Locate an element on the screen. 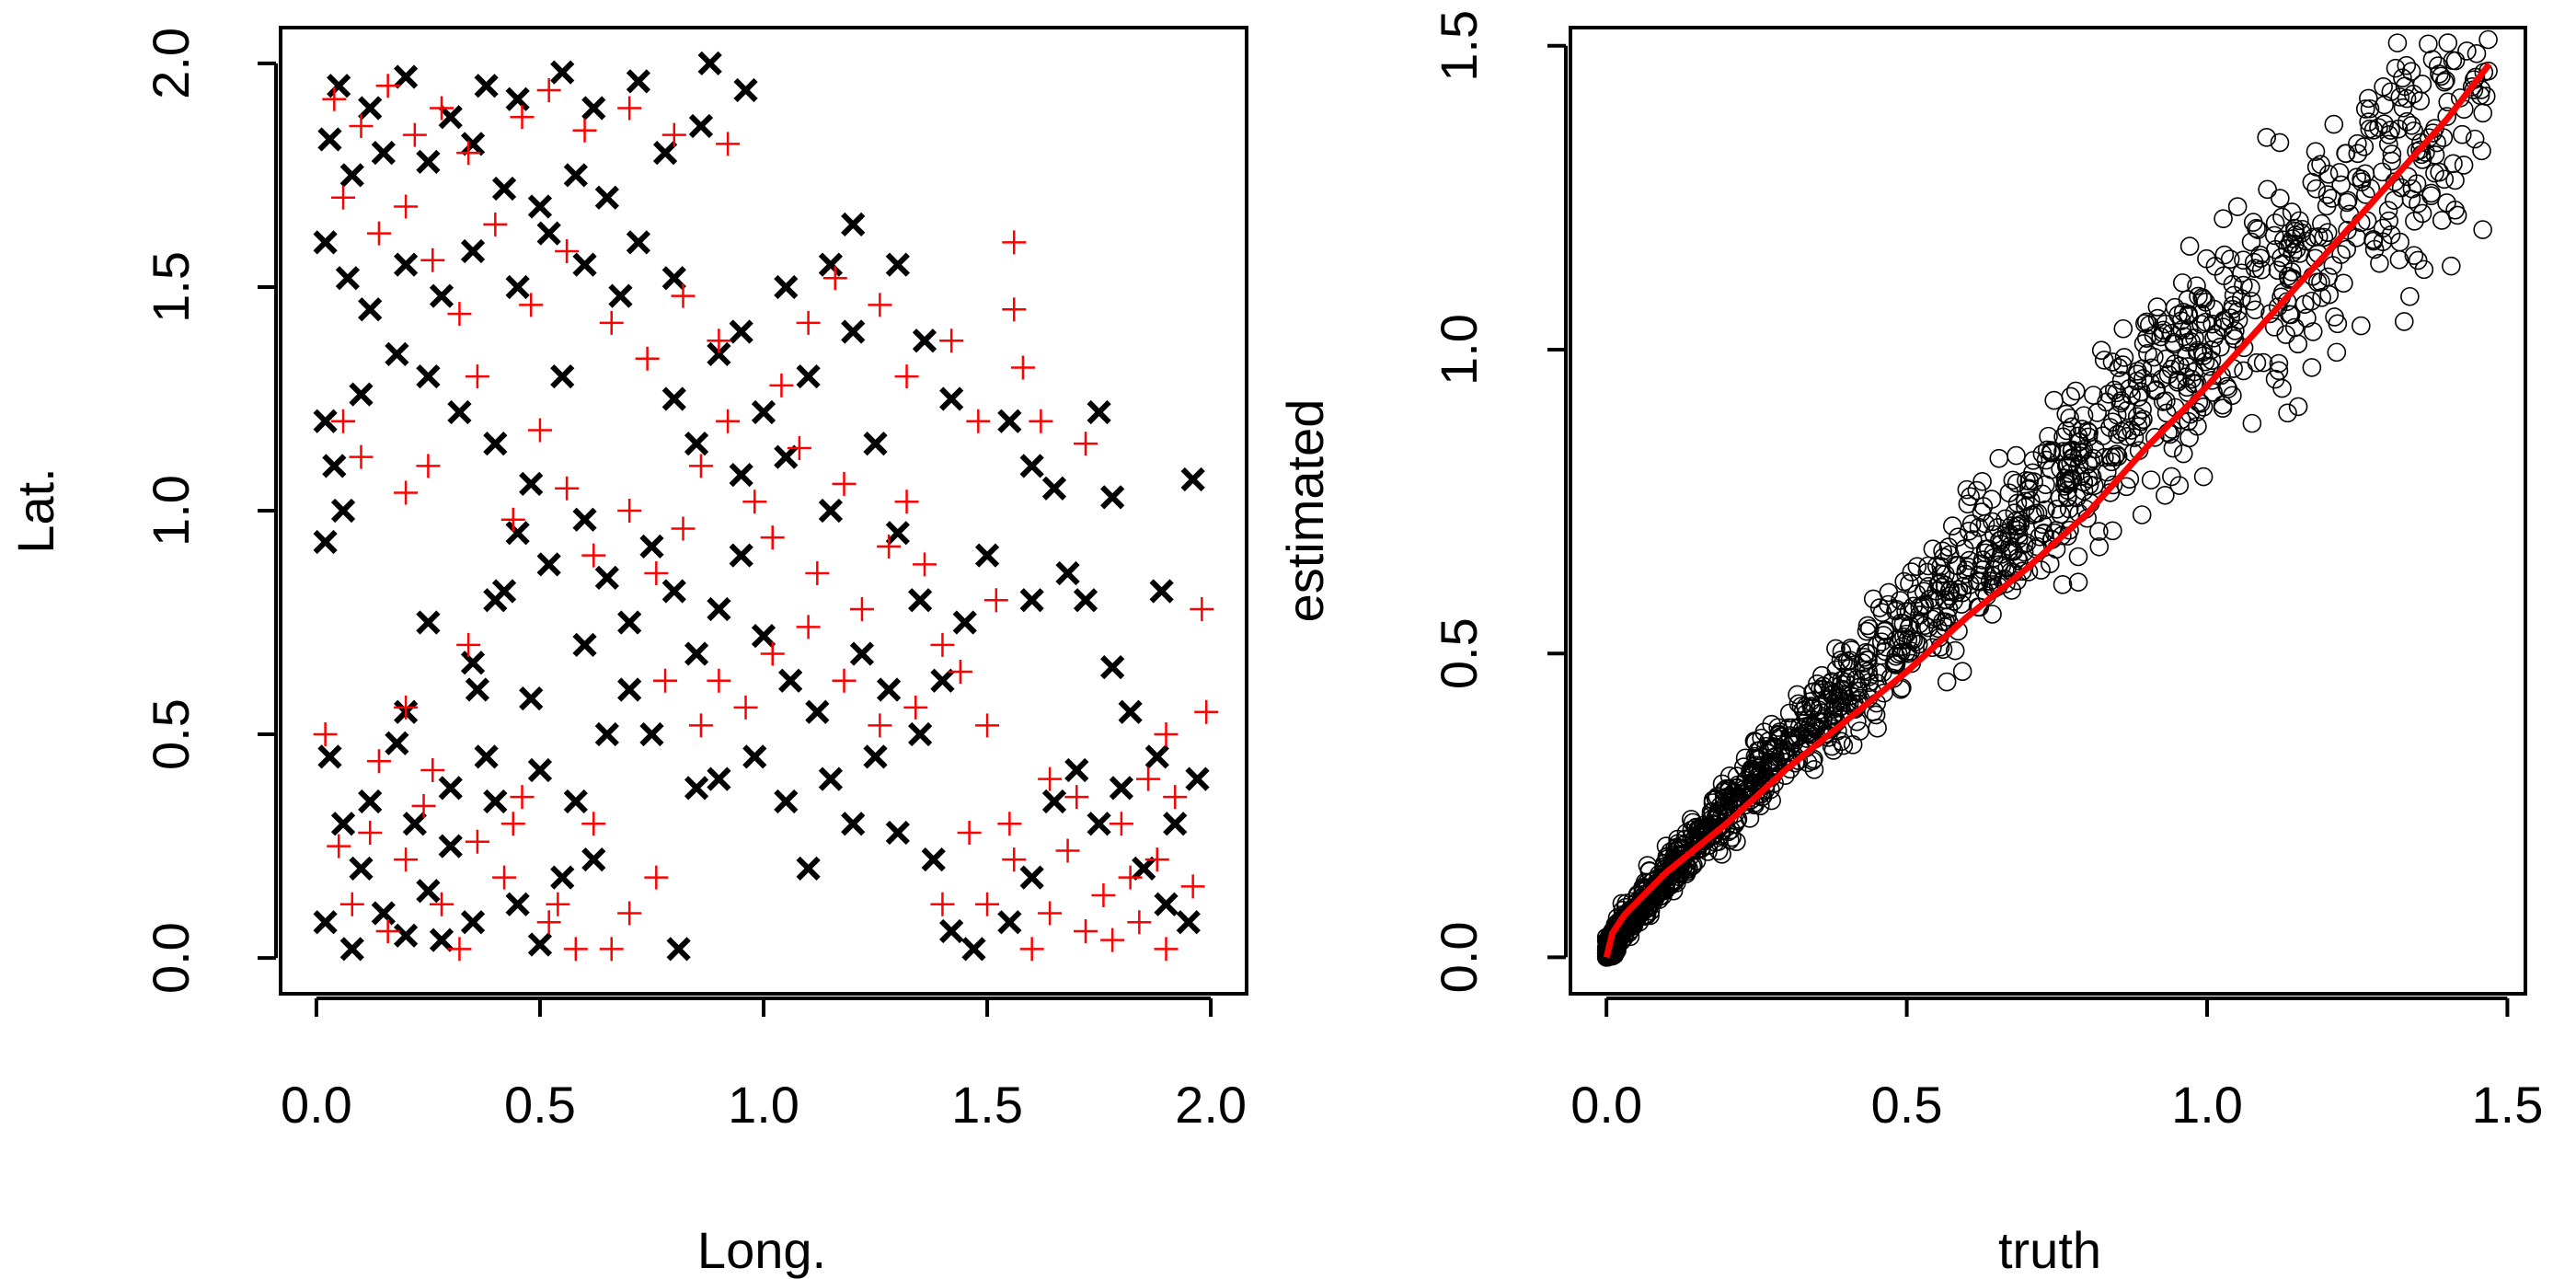  left-x-tick-label: 1.0 is located at coordinates (763, 1105).